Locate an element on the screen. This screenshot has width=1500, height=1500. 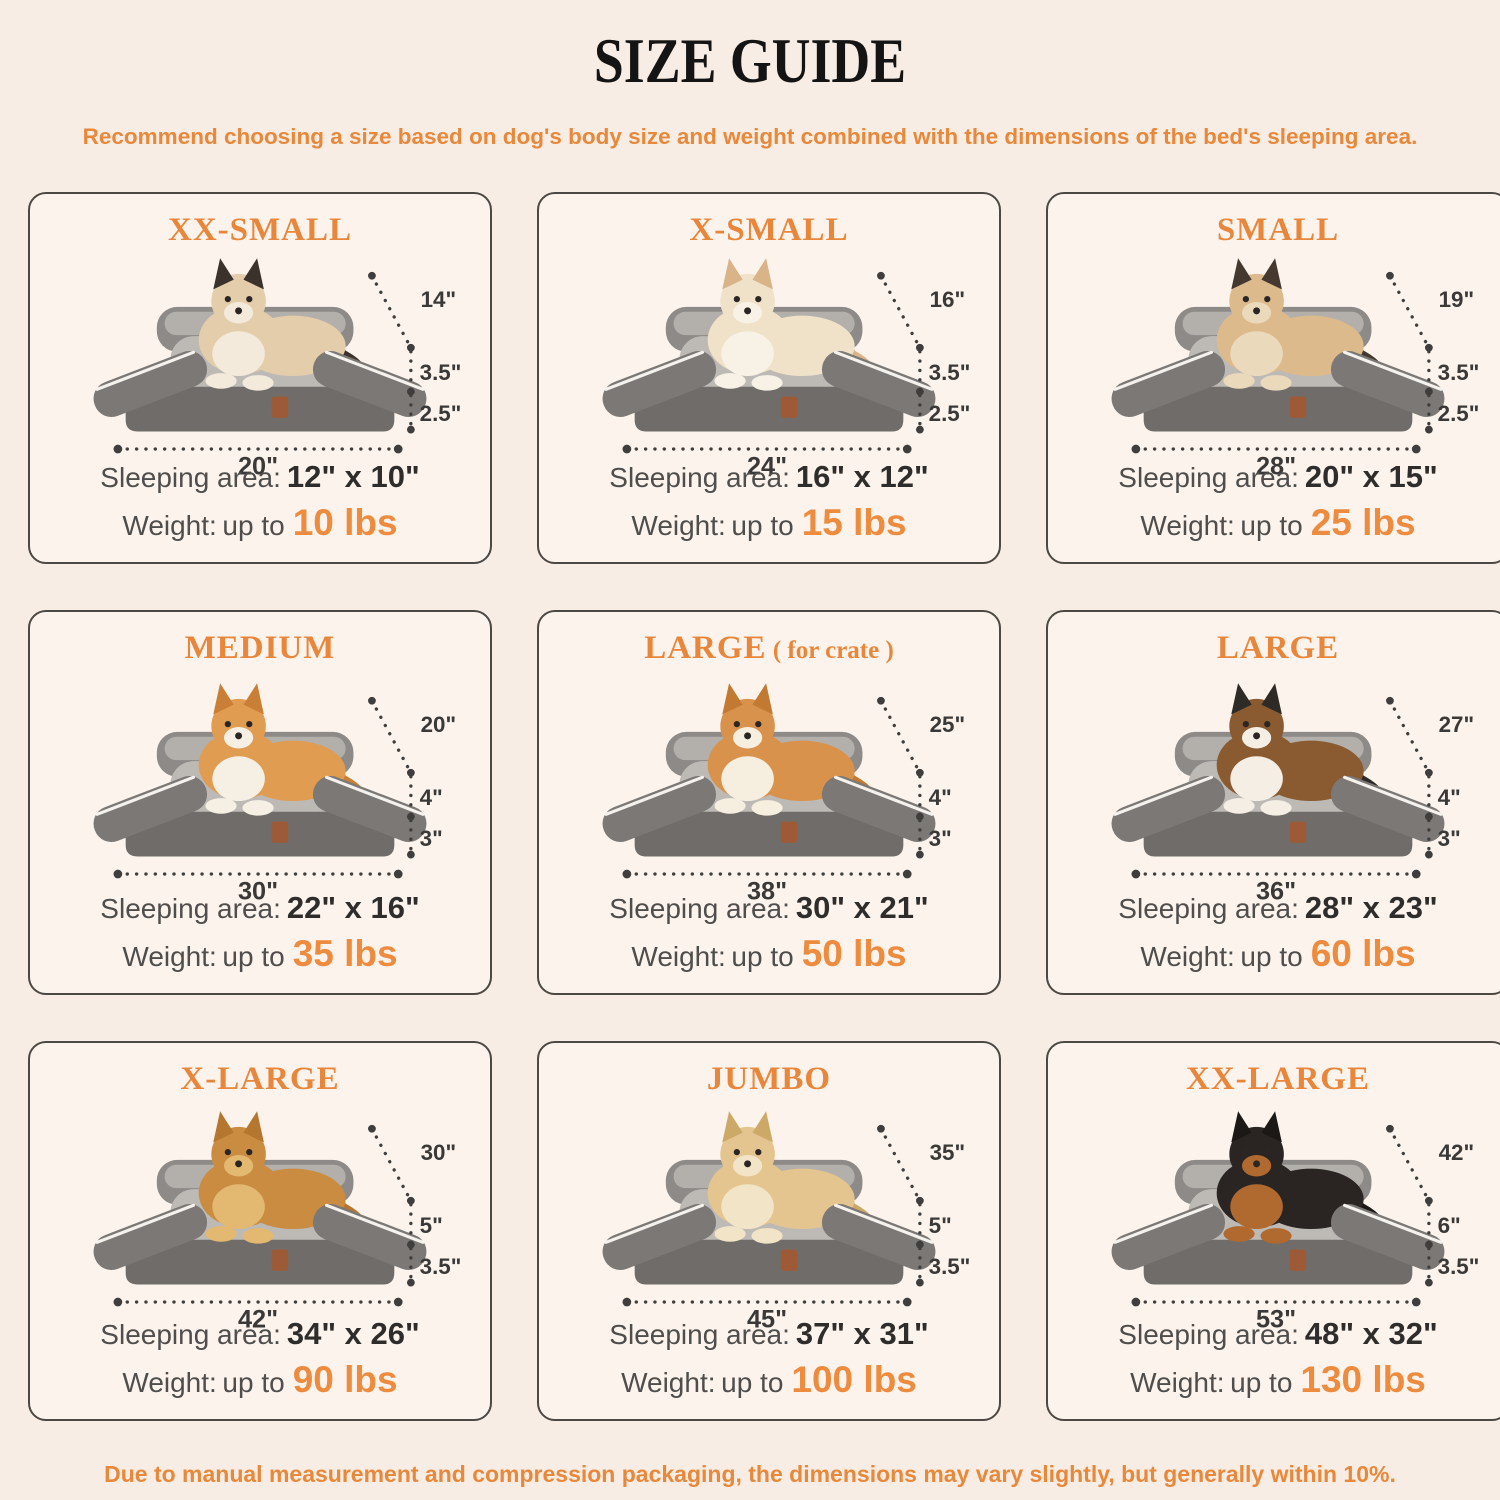
dim-width-label: 38" is located at coordinates (767, 889).